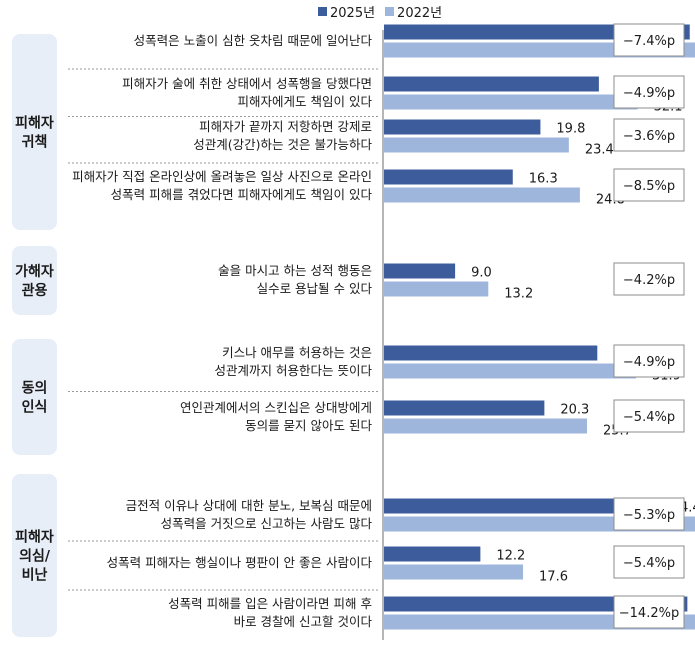  Describe the element at coordinates (267, 523) in the screenshot. I see `row-label: 성폭력을 거짓으로 신고하는 사람도 많다` at that location.